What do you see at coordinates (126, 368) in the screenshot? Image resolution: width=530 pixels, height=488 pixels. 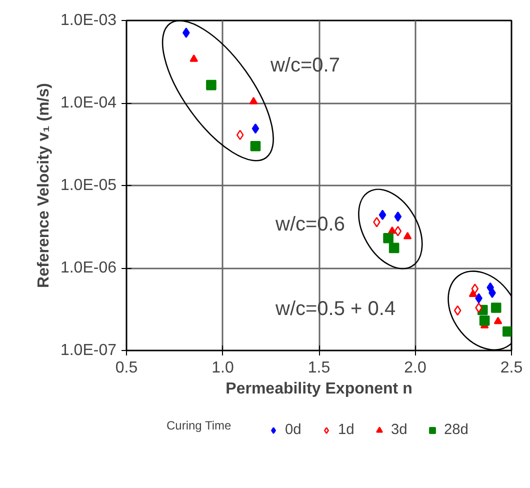 I see `x-tick-label: 0.5` at bounding box center [126, 368].